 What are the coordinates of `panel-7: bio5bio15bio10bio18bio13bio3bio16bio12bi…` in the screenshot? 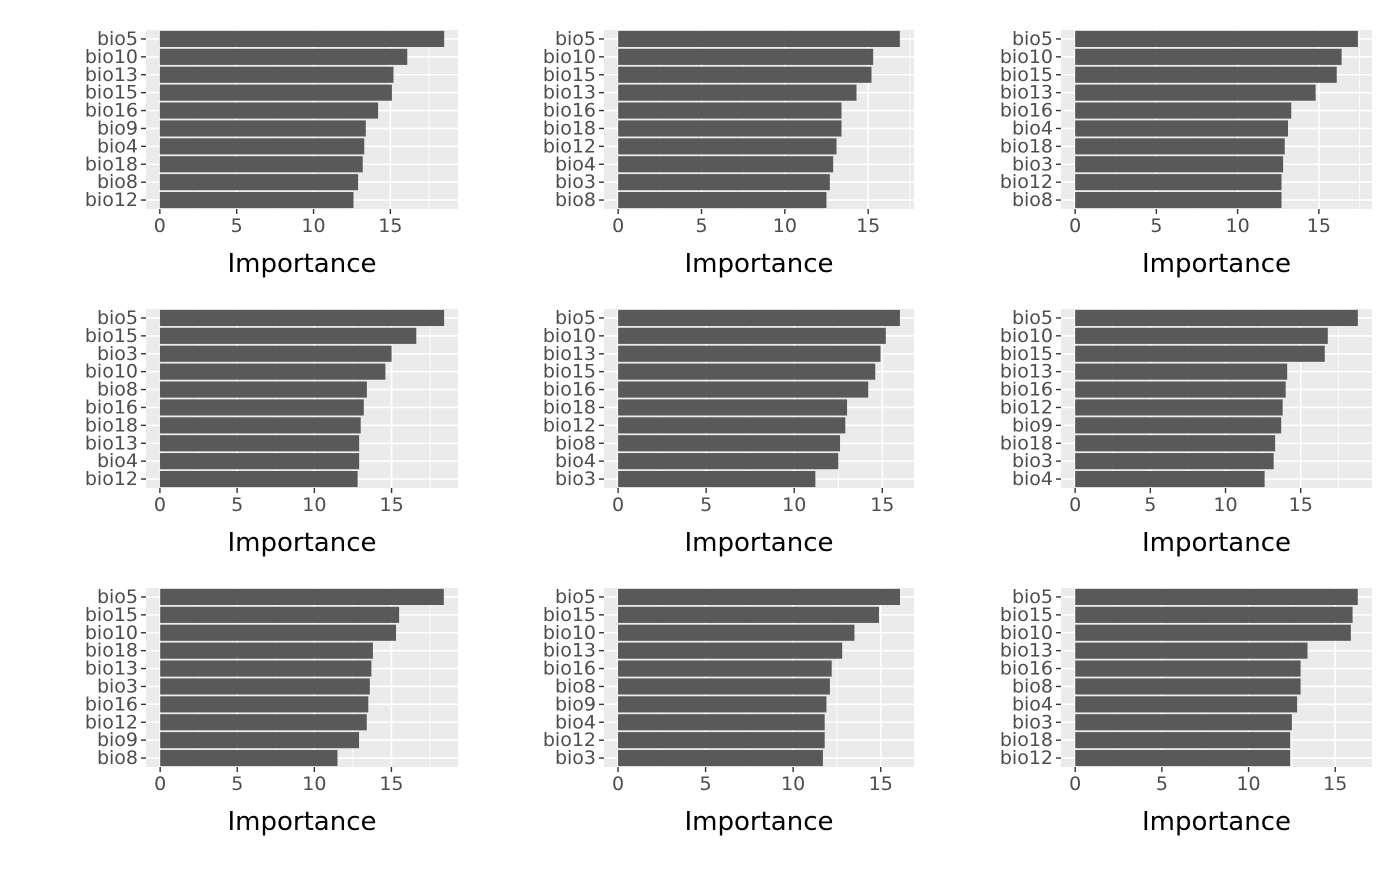 It's located at (271, 711).